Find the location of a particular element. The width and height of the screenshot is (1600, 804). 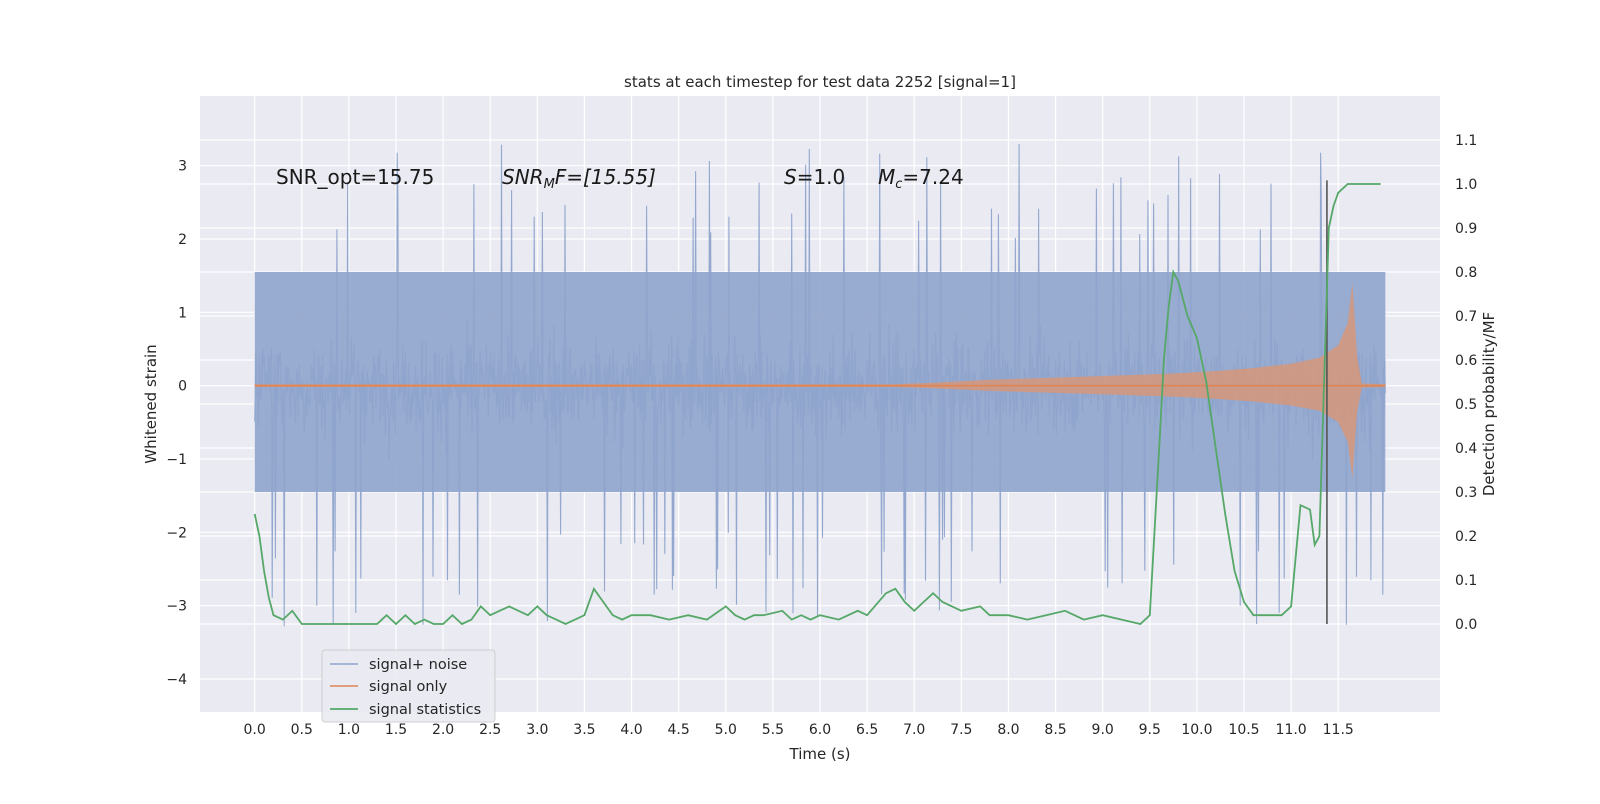

x-tick-label: 4.5 is located at coordinates (679, 730).